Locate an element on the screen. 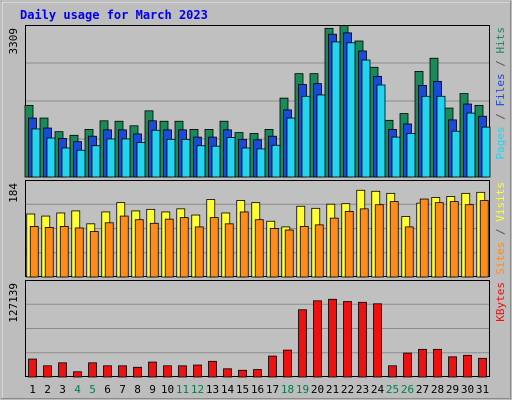 The image size is (512, 400). x-tick-label: 21 is located at coordinates (332, 389).